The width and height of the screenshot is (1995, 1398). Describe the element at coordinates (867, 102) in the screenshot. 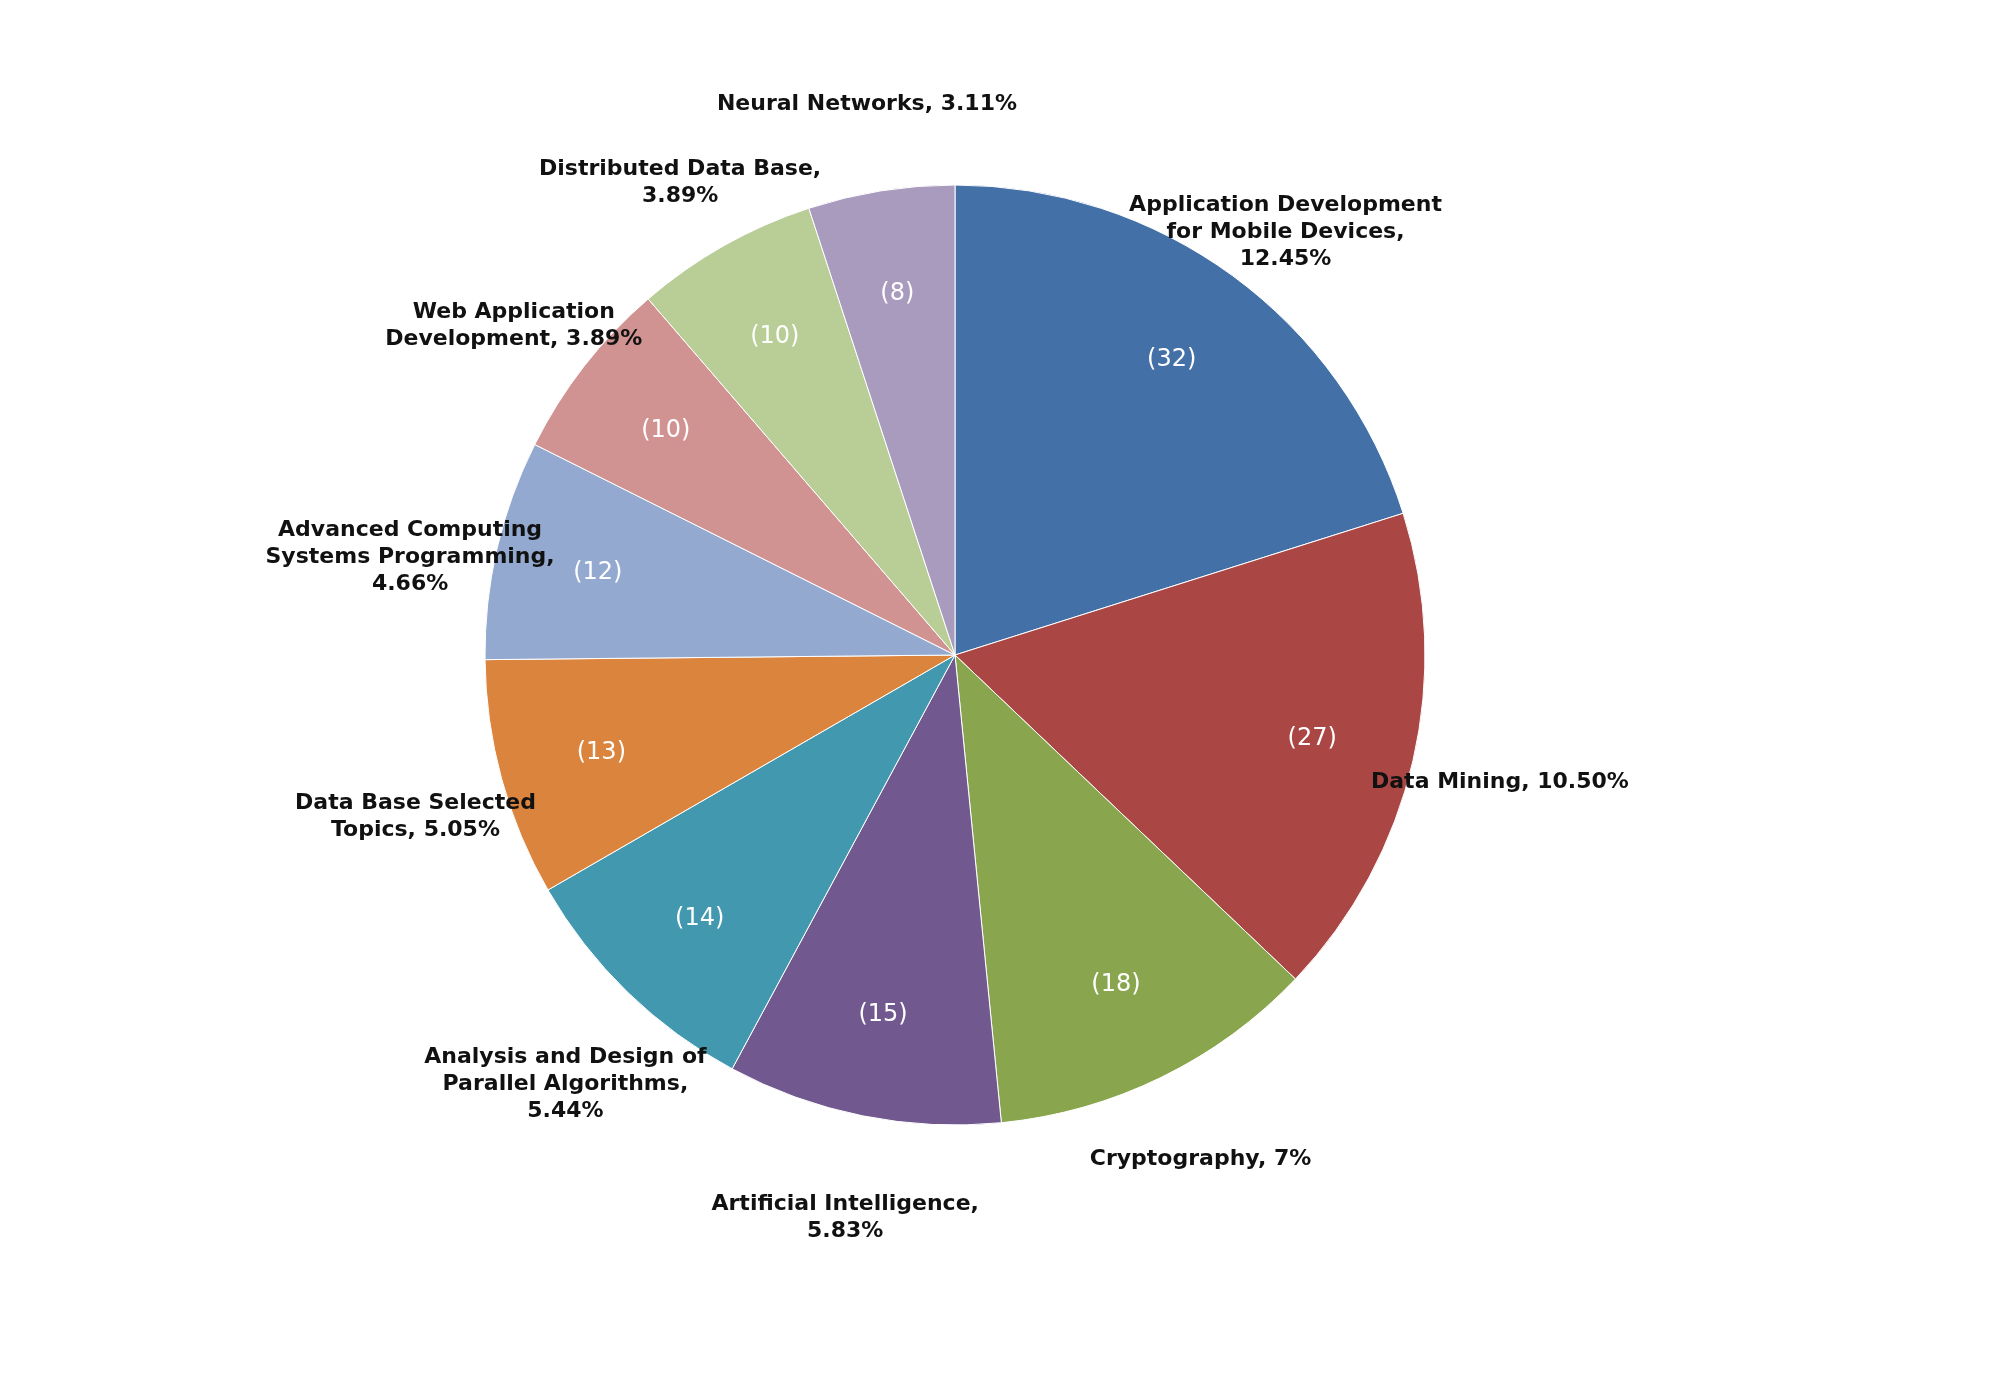

I see `slice-label: Neural Networks, 3.11%` at that location.